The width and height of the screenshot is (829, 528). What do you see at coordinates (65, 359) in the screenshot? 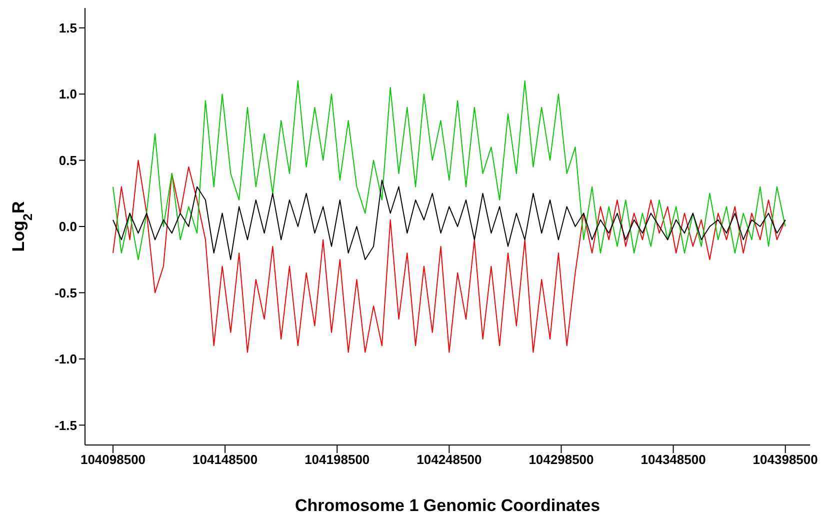
I see `y-tick-label: -1.0` at bounding box center [65, 359].